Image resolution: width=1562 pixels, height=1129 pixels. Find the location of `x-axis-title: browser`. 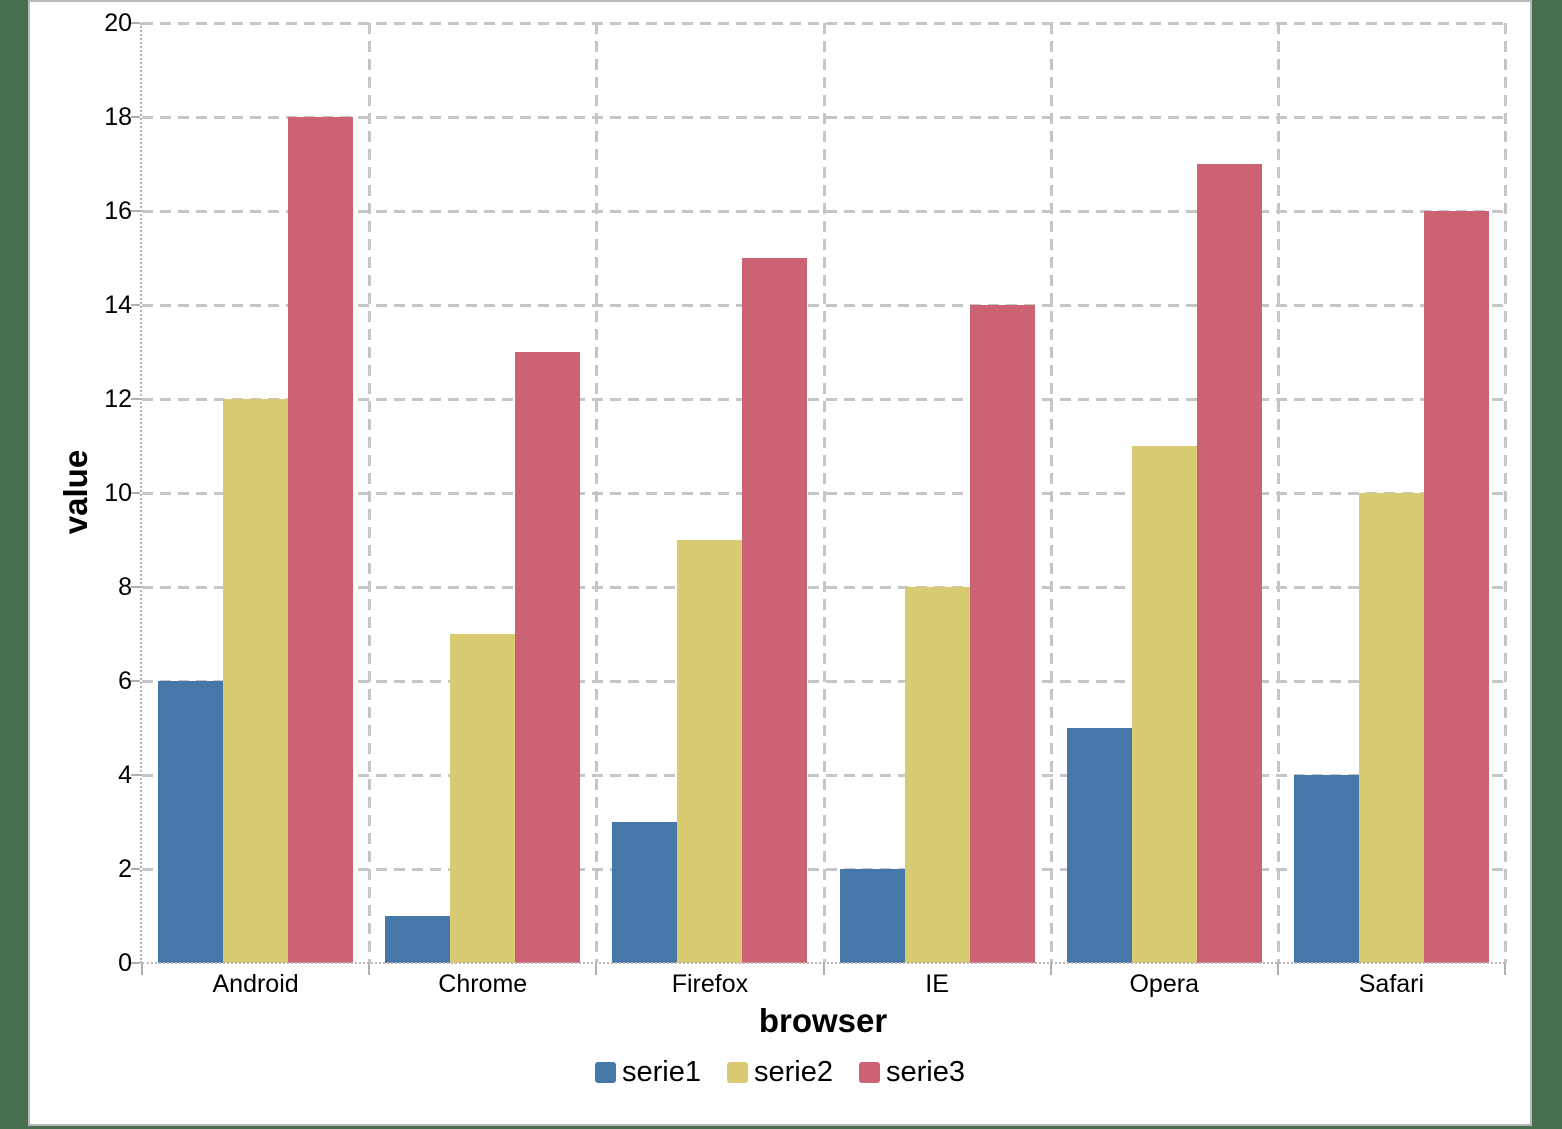

x-axis-title: browser is located at coordinates (823, 1020).